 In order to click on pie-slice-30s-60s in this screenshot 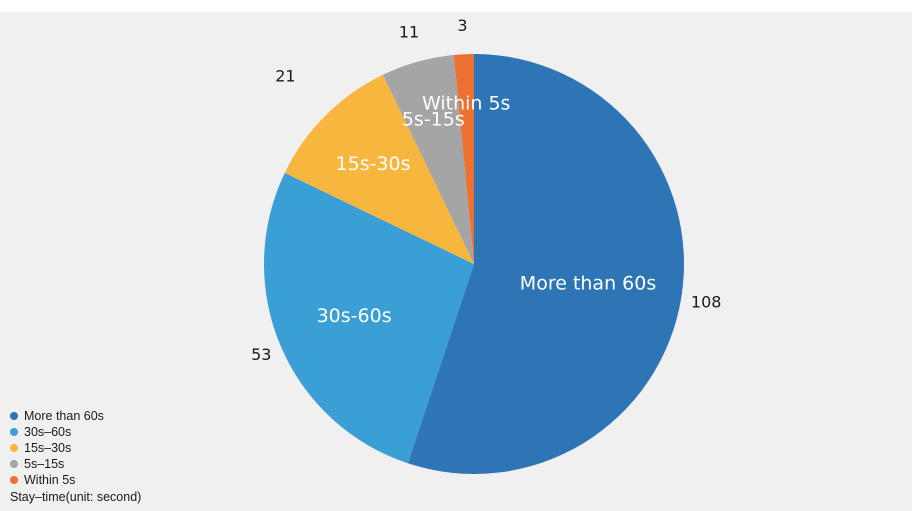, I will do `click(368, 318)`.